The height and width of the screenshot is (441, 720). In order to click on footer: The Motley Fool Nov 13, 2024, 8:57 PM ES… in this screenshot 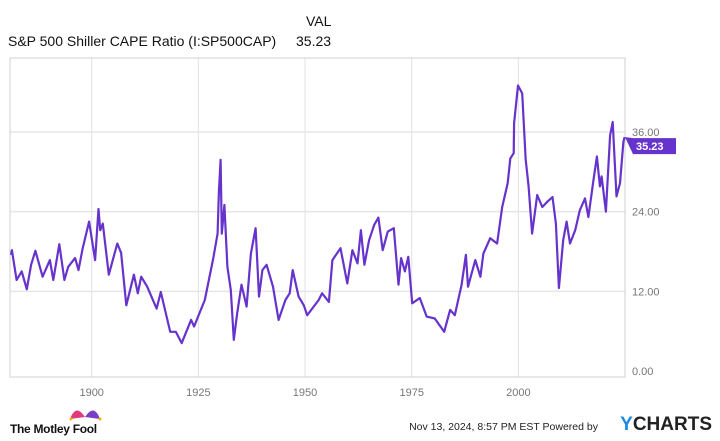, I will do `click(360, 422)`.